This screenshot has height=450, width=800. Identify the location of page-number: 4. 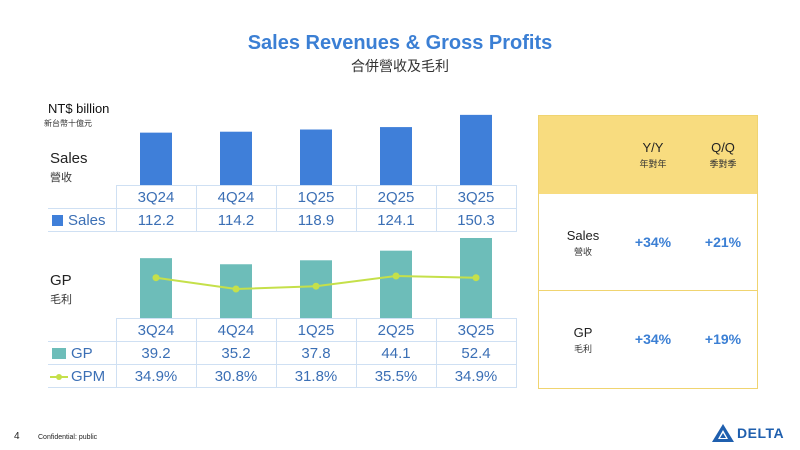
(17, 436).